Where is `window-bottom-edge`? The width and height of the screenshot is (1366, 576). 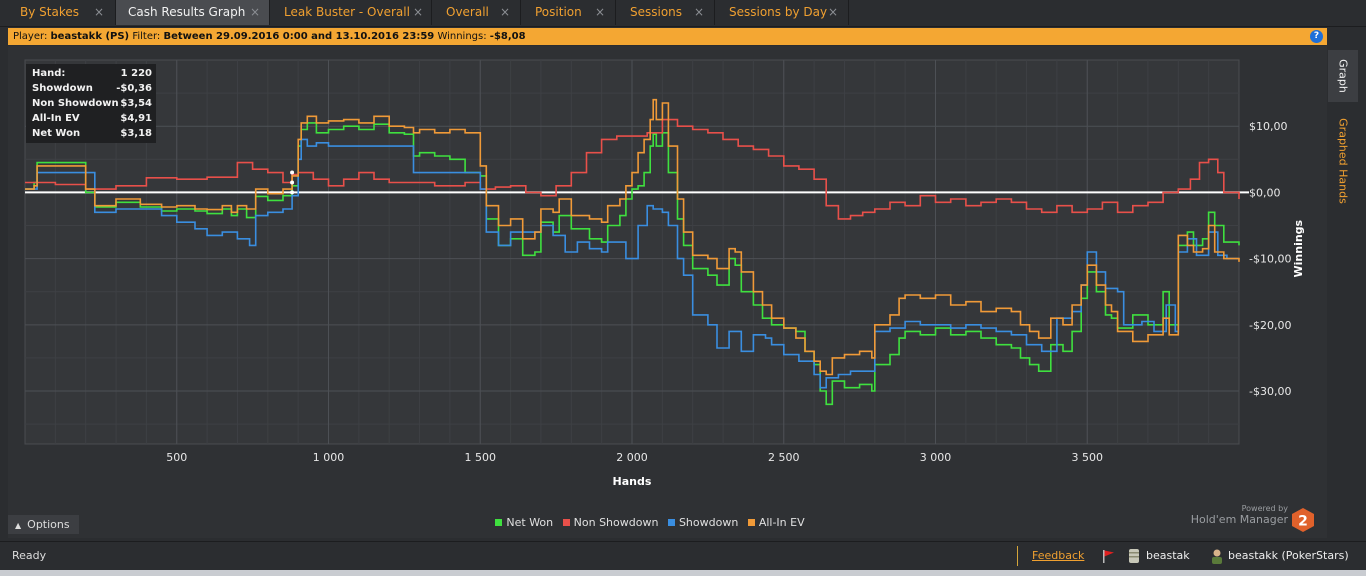 window-bottom-edge is located at coordinates (683, 573).